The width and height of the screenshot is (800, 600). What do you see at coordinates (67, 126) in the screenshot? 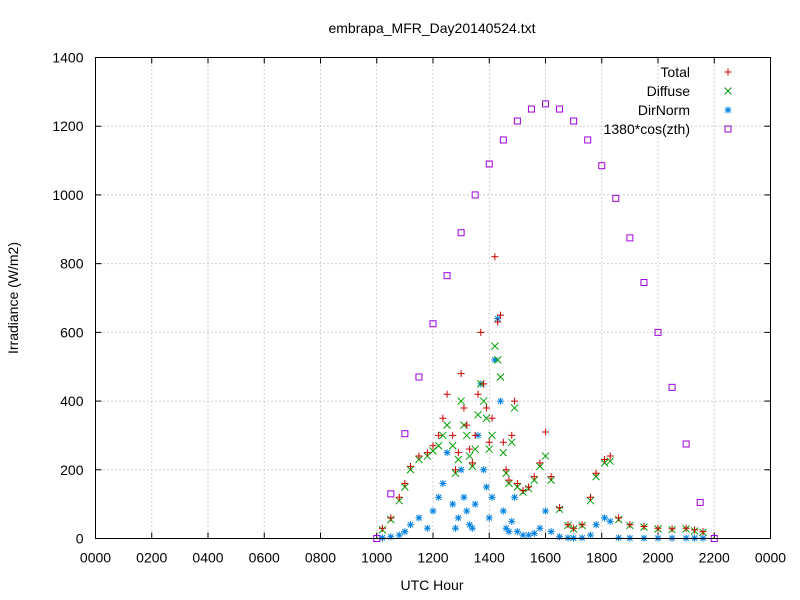
I see `y-tick-label: 1200` at bounding box center [67, 126].